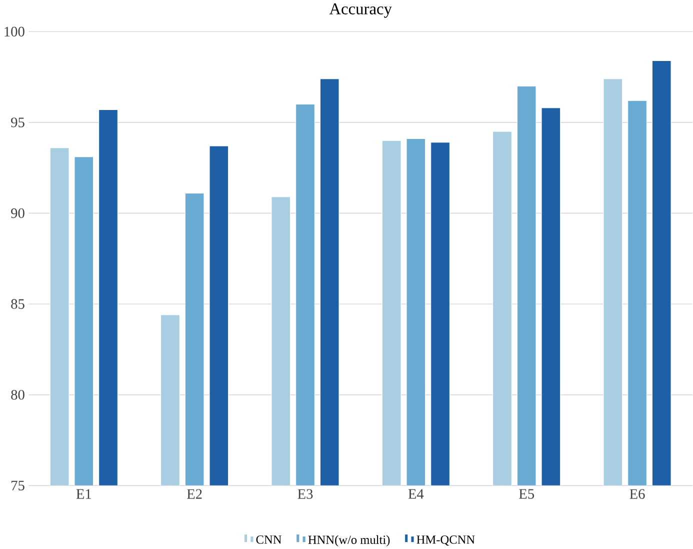 The height and width of the screenshot is (549, 693). What do you see at coordinates (17, 395) in the screenshot?
I see `y-tick-label: 80` at bounding box center [17, 395].